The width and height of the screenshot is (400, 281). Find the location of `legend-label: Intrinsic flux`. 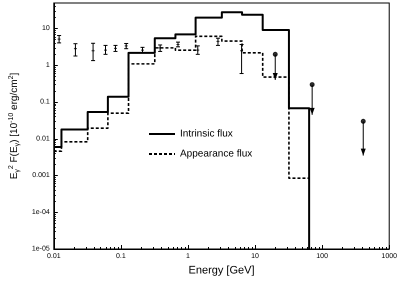

legend-label: Intrinsic flux is located at coordinates (206, 134).